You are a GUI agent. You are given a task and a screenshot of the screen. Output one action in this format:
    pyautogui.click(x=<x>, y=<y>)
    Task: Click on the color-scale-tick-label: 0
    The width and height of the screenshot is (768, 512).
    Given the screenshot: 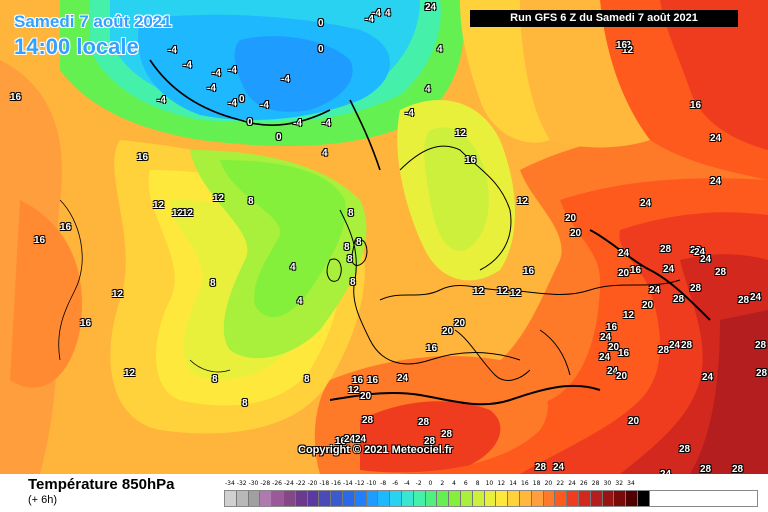 What is the action you would take?
    pyautogui.click(x=430, y=483)
    